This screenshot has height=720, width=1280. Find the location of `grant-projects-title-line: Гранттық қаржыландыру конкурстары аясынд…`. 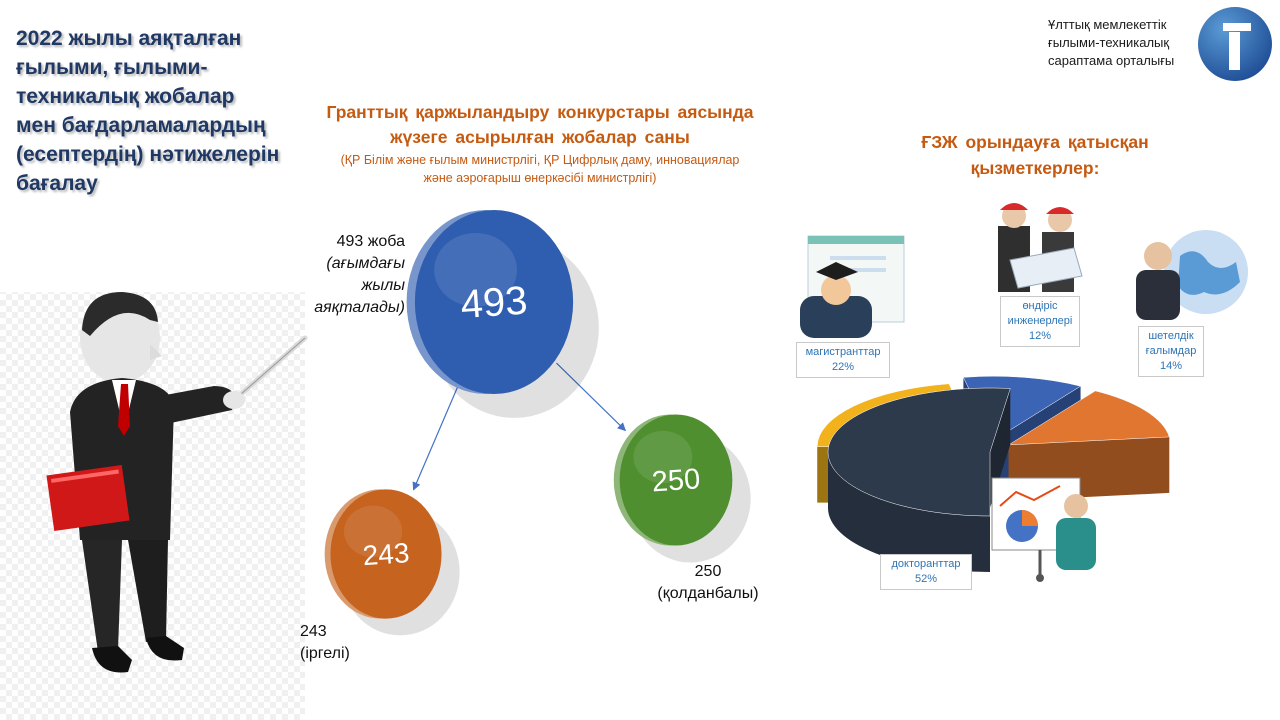

grant-projects-title-line: Гранттық қаржыландыру конкурстары аясынд… is located at coordinates (540, 112).